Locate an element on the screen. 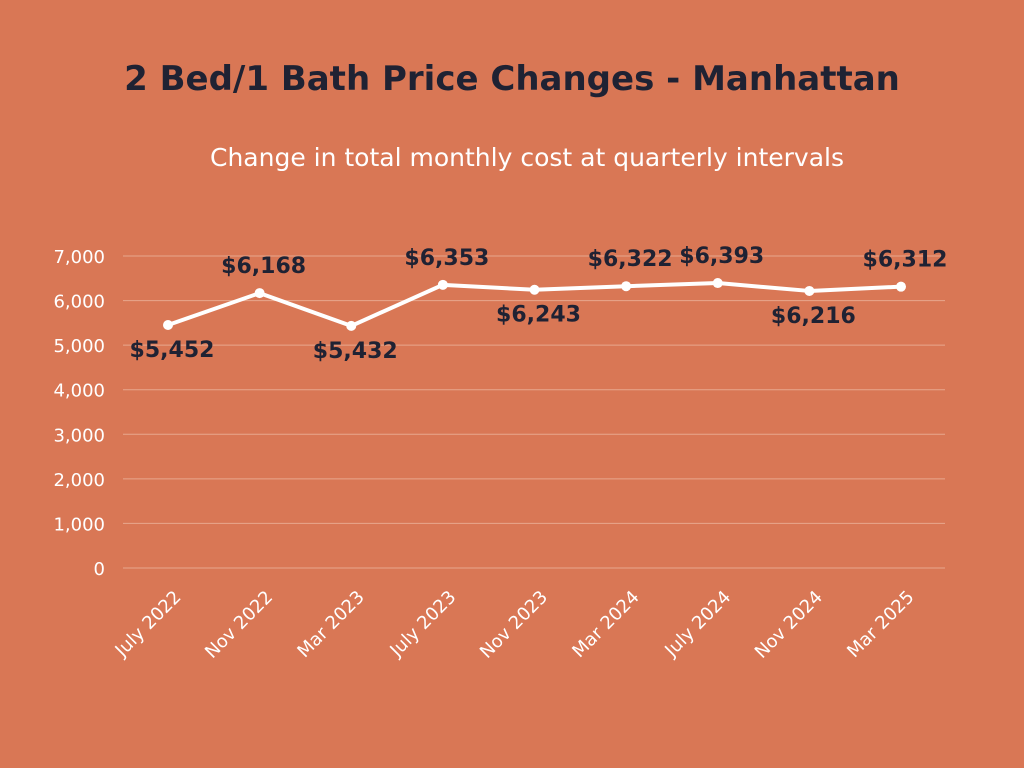  data-points is located at coordinates (534, 304).